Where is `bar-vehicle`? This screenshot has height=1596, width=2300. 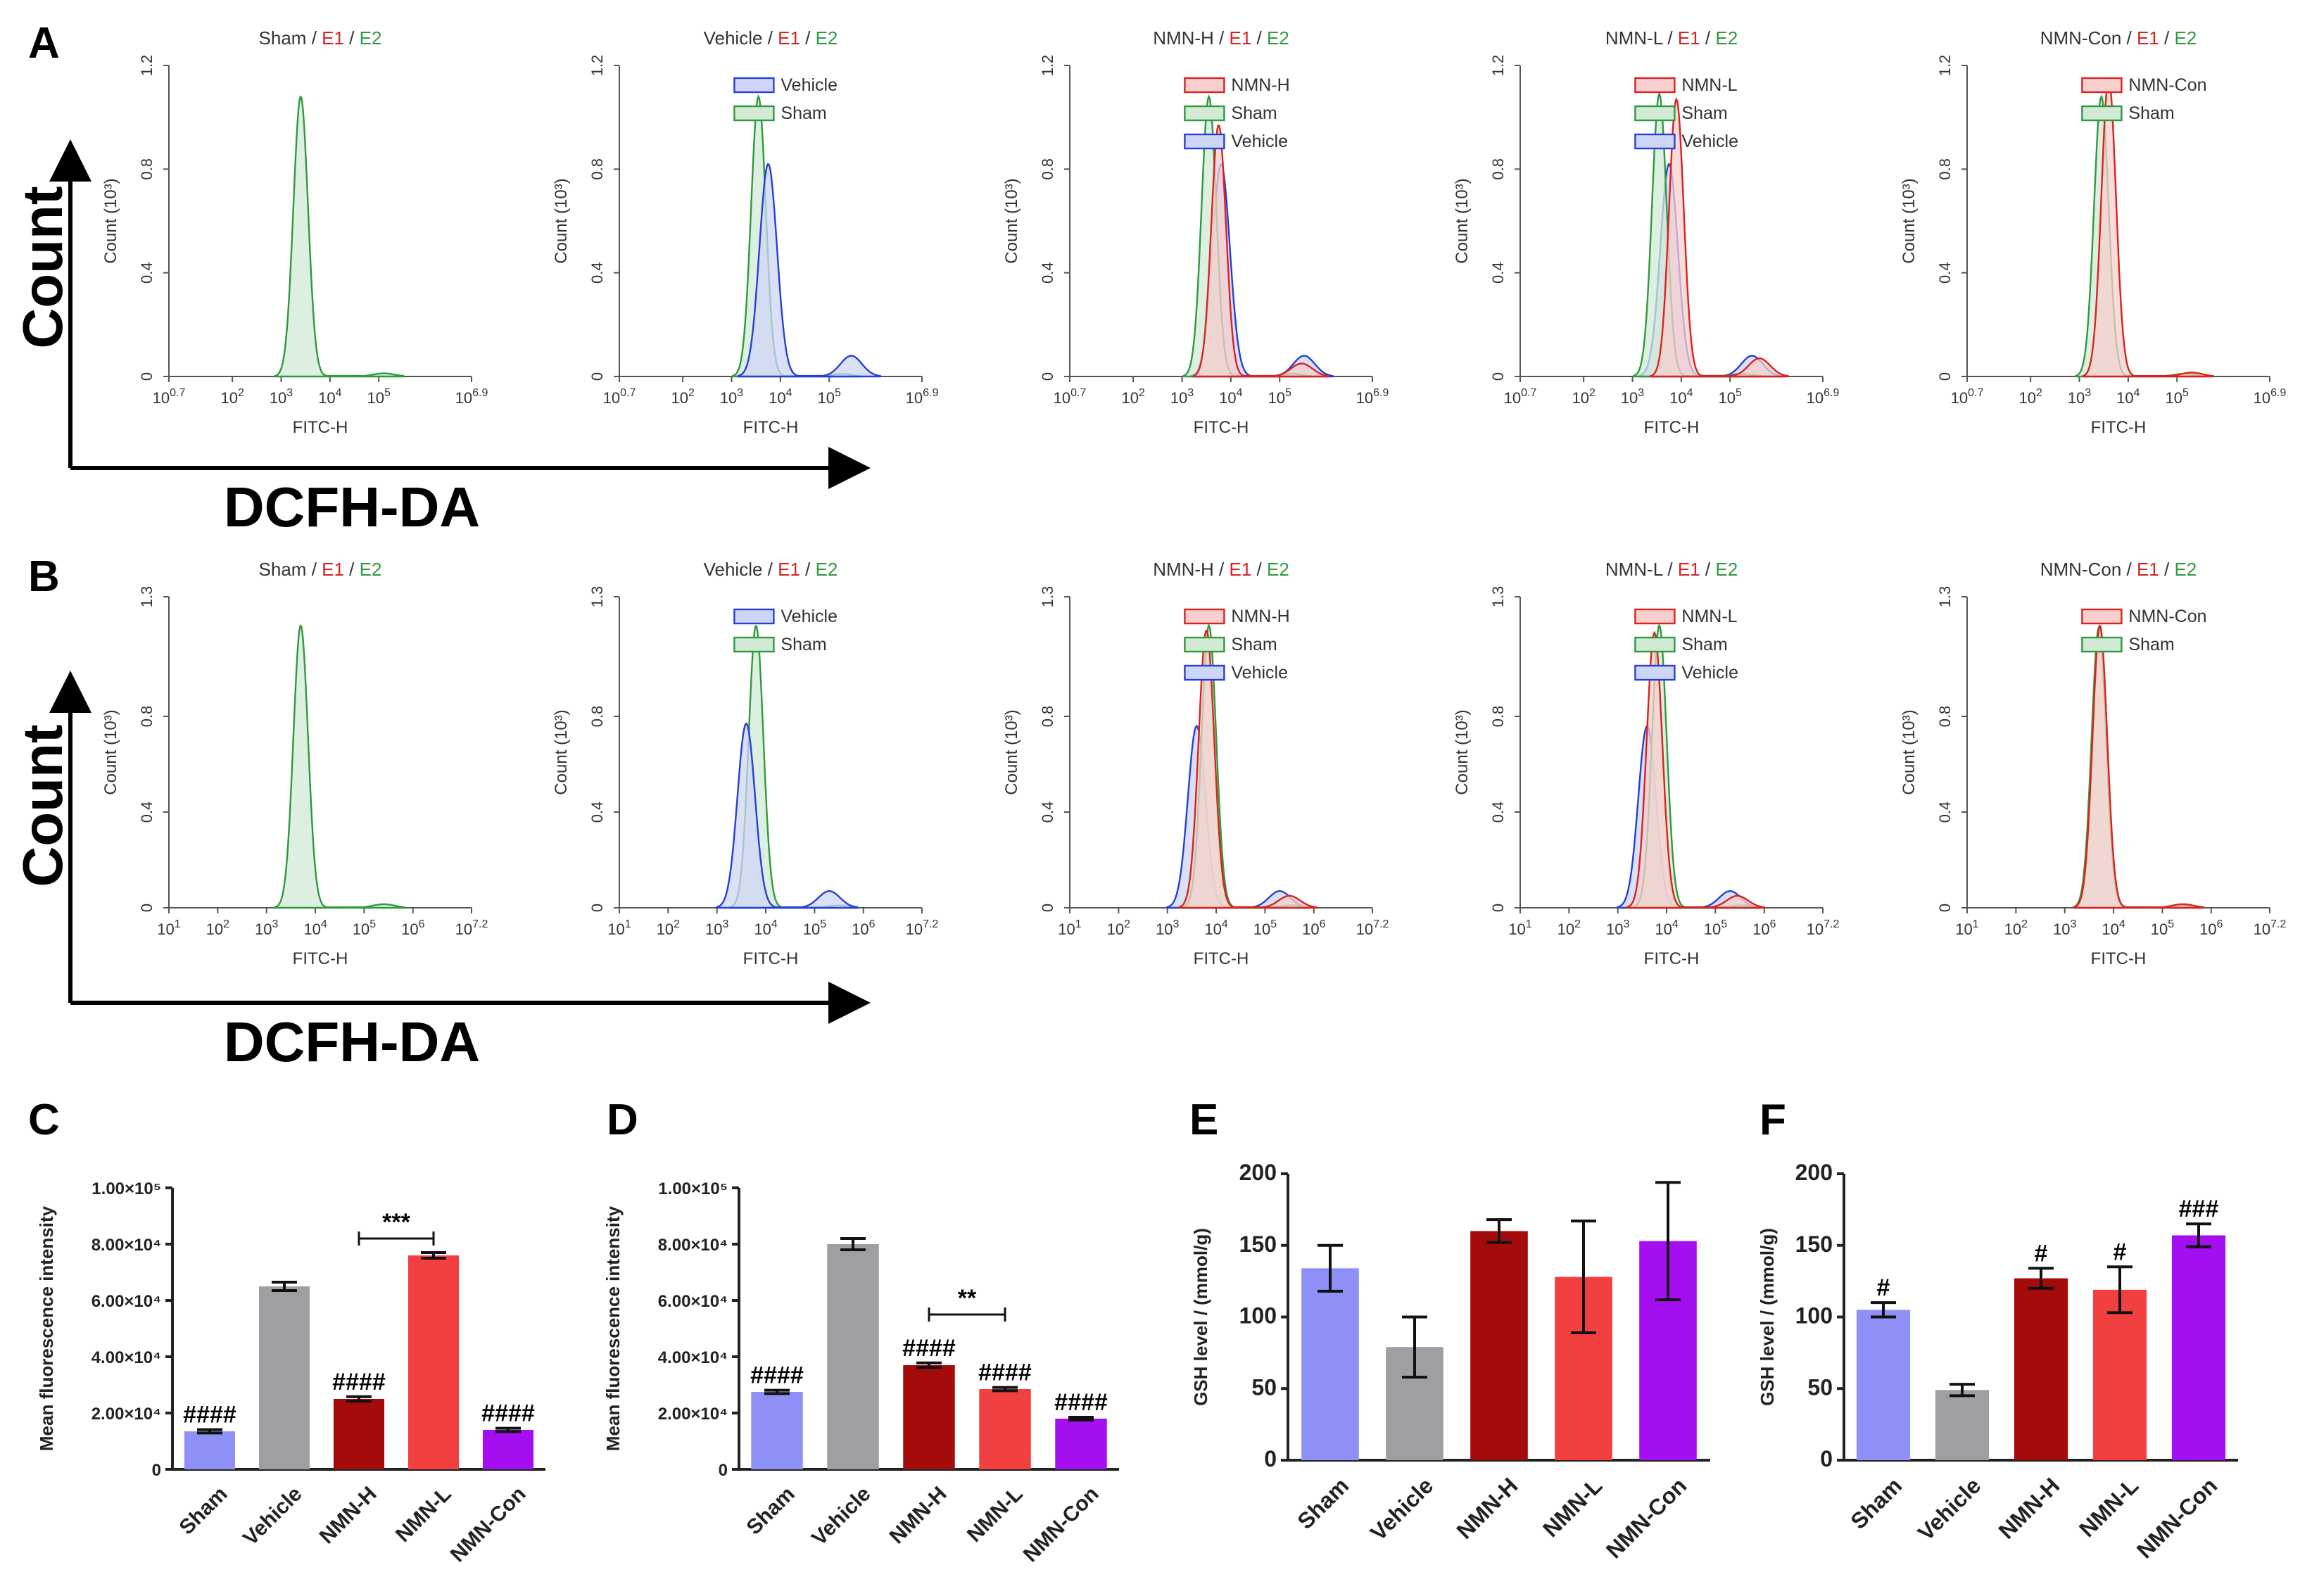 bar-vehicle is located at coordinates (1962, 1425).